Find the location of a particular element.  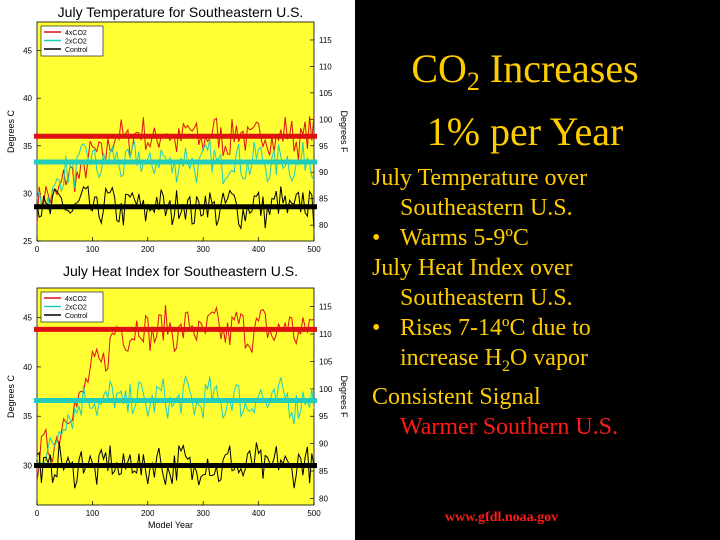

bullet-rises: Rises 7-14ºC due to is located at coordinates (542, 328).